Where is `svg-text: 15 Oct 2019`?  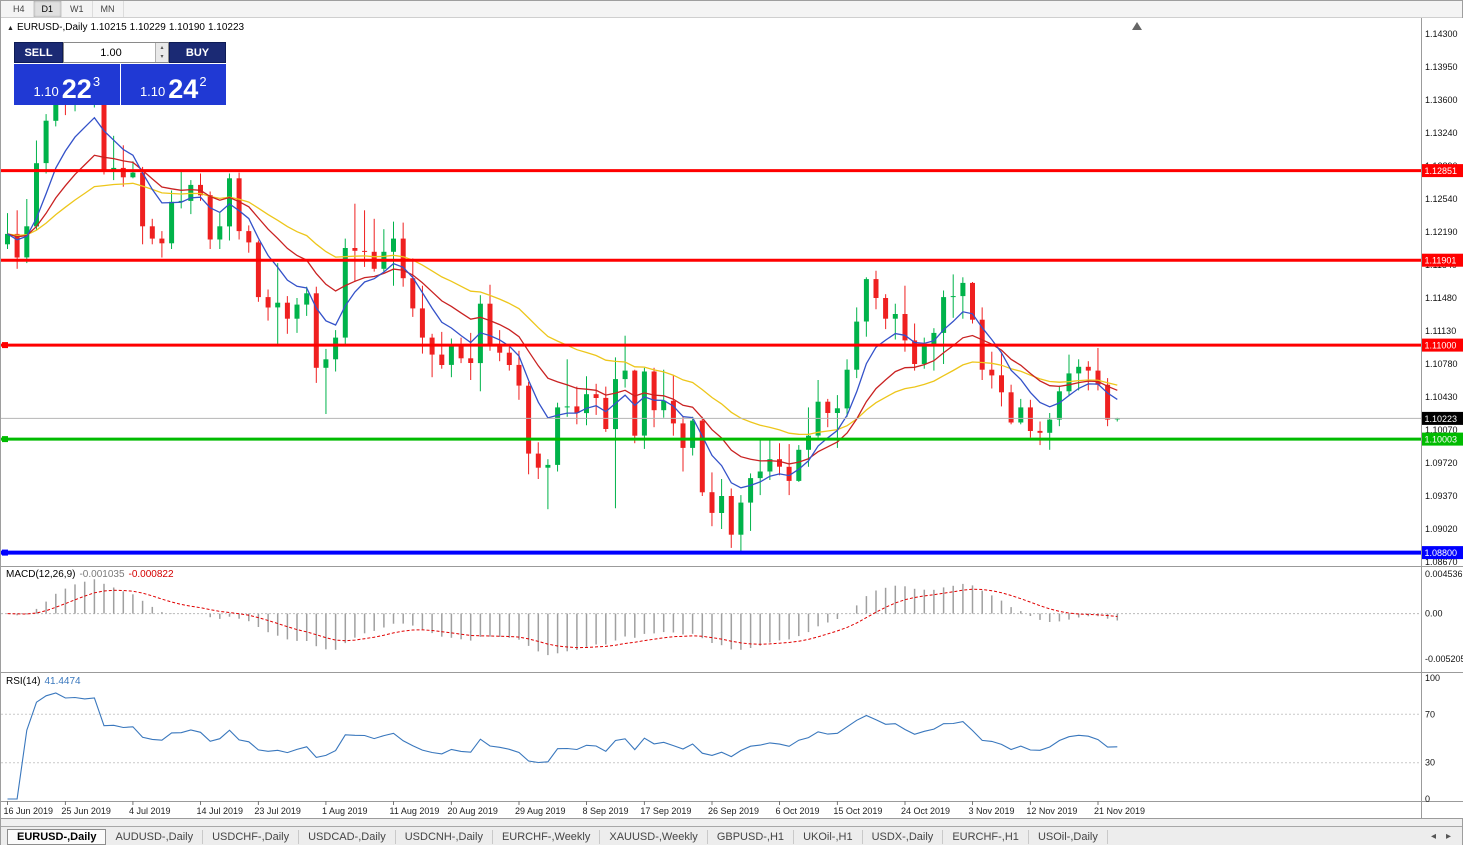
svg-text: 15 Oct 2019 is located at coordinates (857, 811).